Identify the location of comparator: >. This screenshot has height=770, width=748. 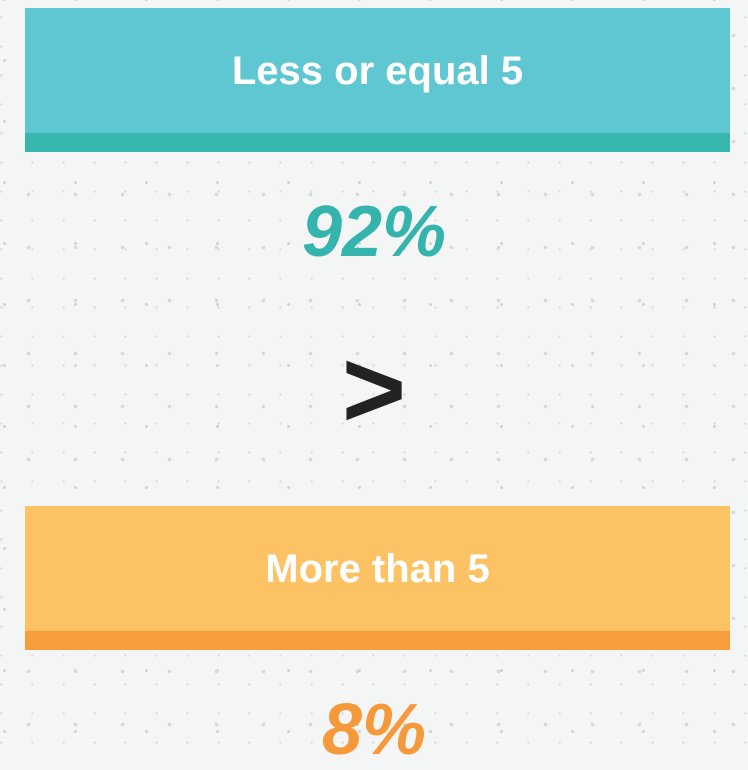
(374, 389).